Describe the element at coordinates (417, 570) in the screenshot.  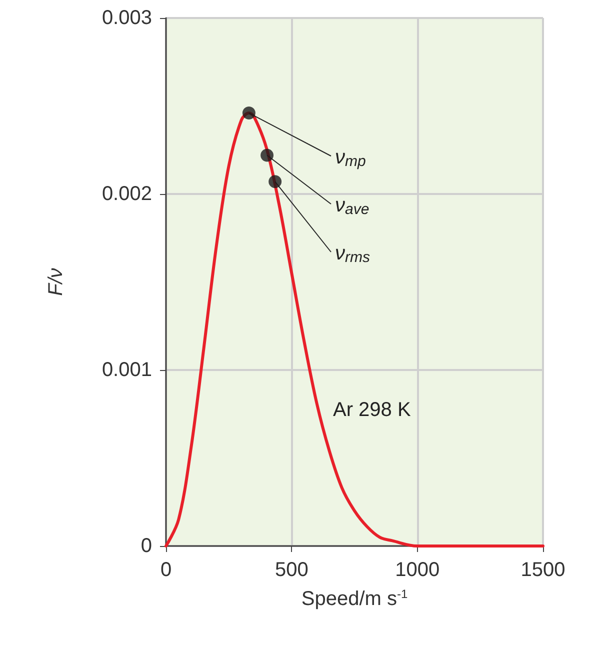
I see `x-tick-label: 1000` at that location.